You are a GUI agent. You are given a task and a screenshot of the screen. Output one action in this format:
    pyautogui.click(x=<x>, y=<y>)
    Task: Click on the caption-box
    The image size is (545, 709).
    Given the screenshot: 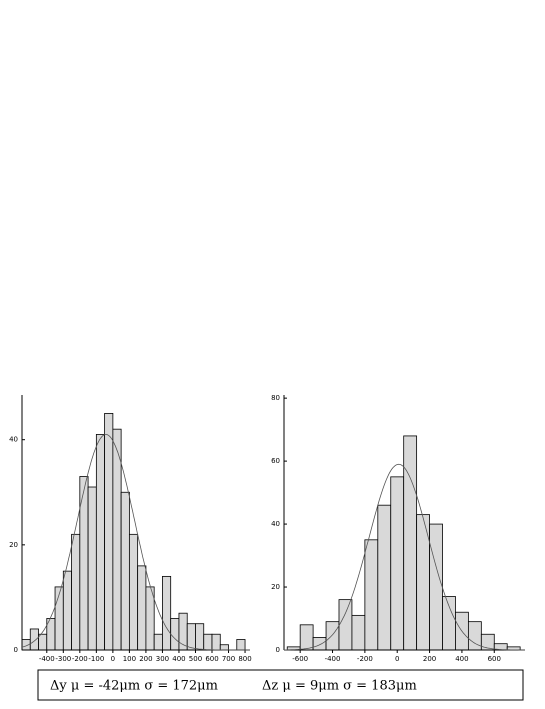 What is the action you would take?
    pyautogui.click(x=280, y=685)
    